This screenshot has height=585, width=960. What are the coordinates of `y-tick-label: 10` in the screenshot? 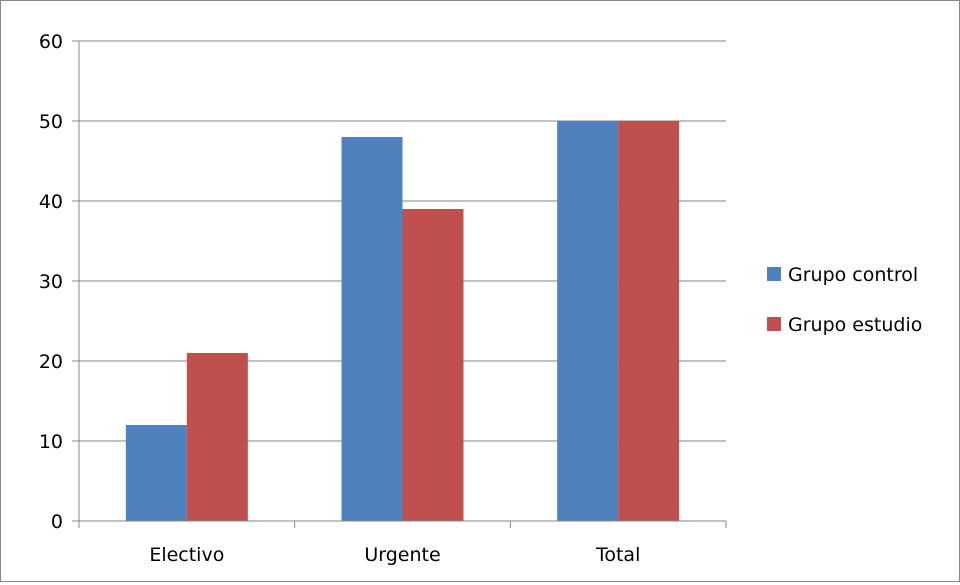 It's located at (51, 442).